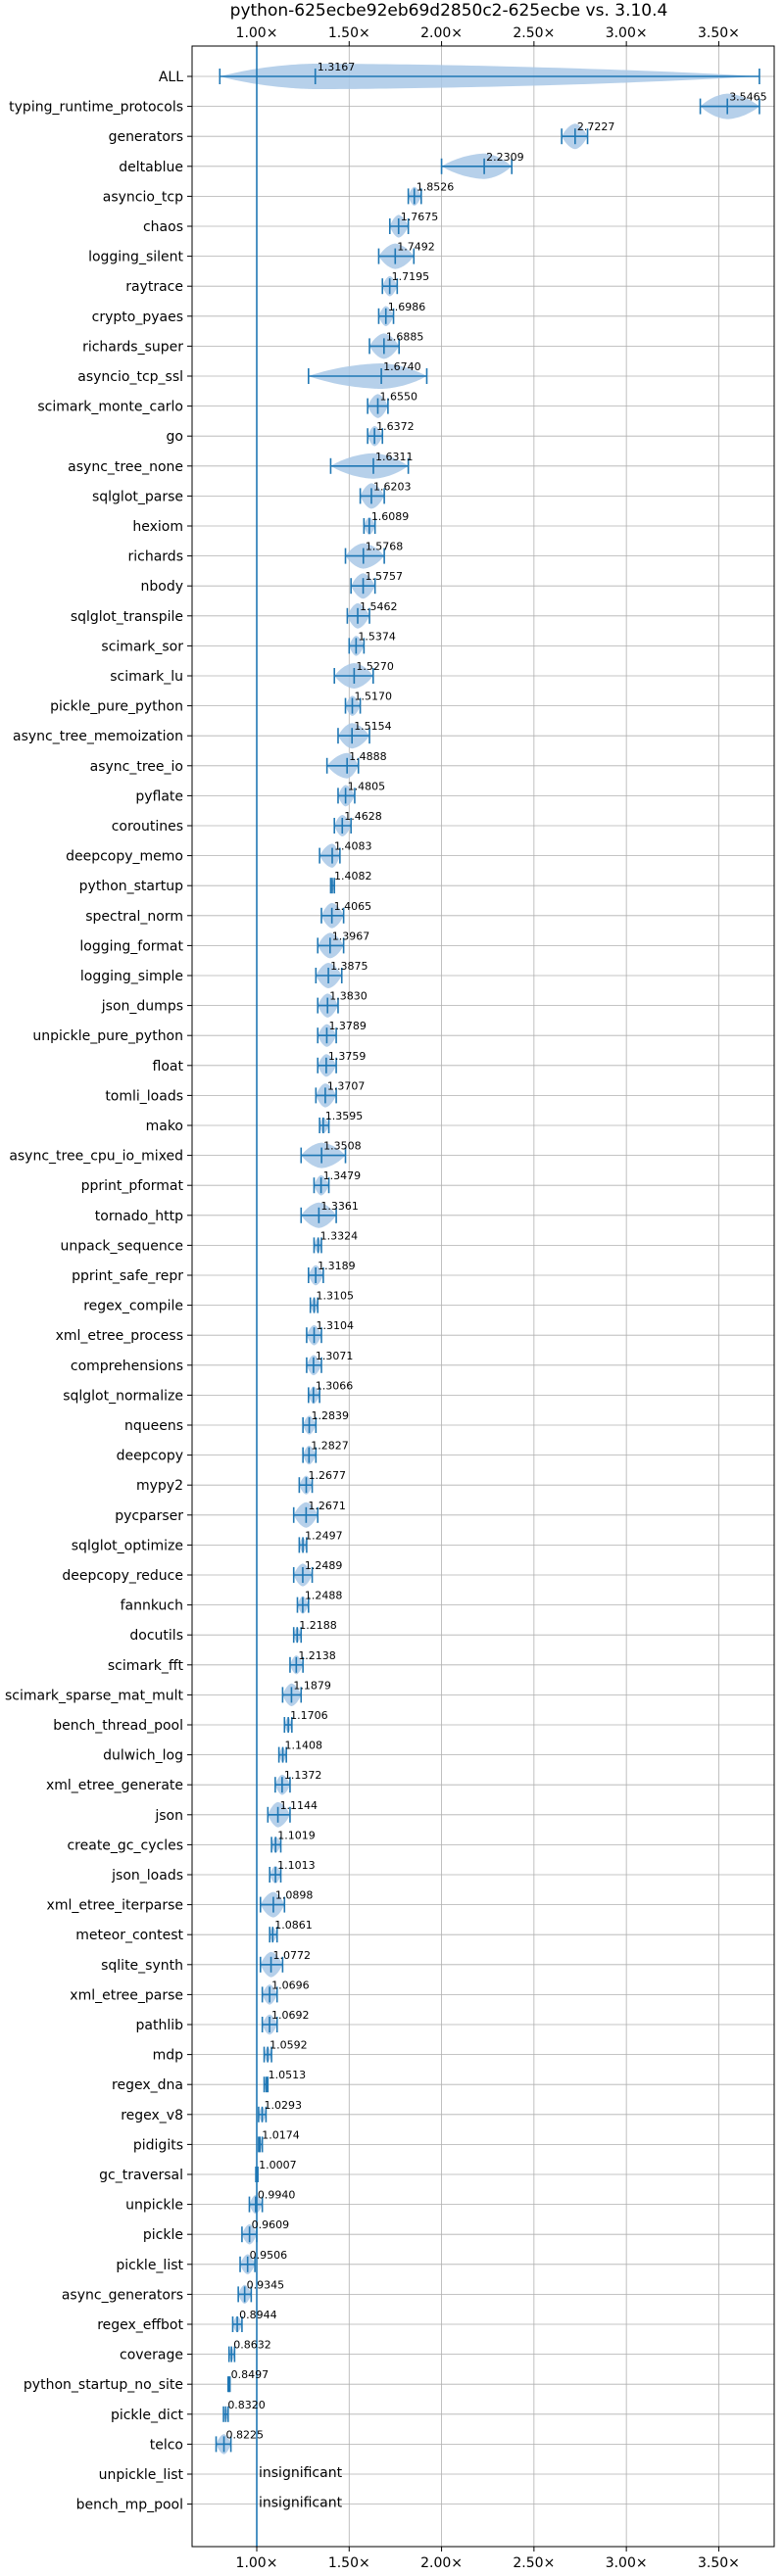 This screenshot has height=2576, width=784. I want to click on value-label: 0.8632, so click(252, 2346).